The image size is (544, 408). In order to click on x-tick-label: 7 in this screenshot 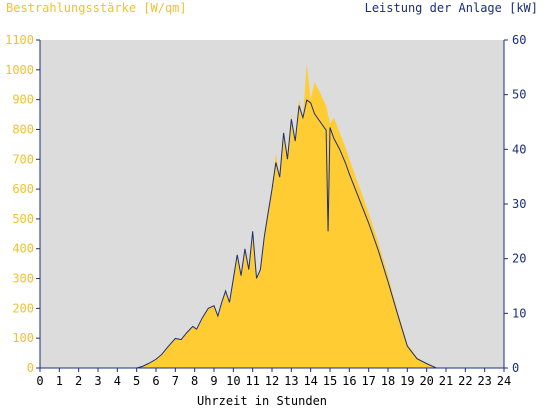, I will do `click(175, 381)`.